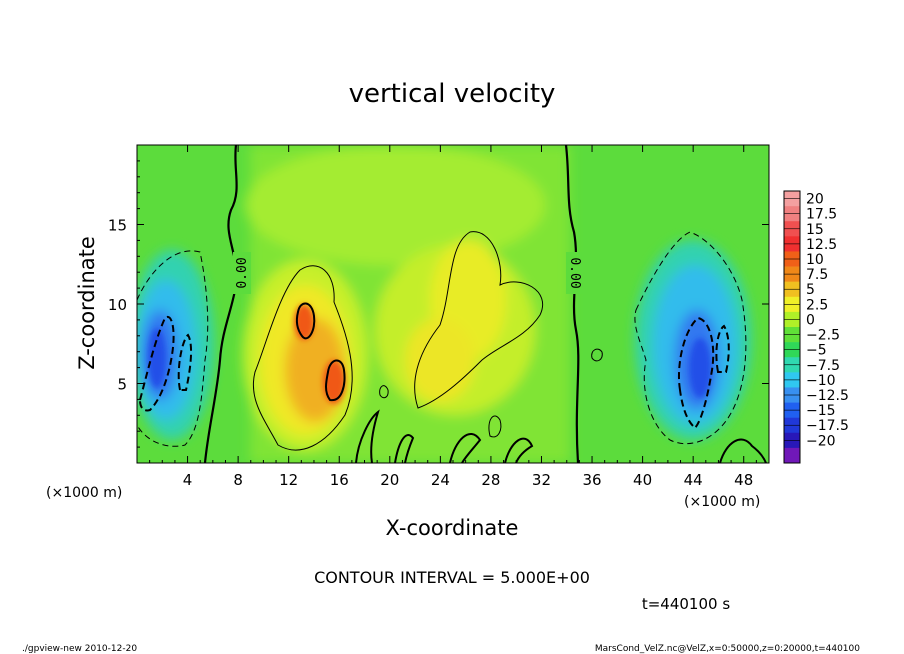  I want to click on colorbar-label: 0, so click(810, 320).